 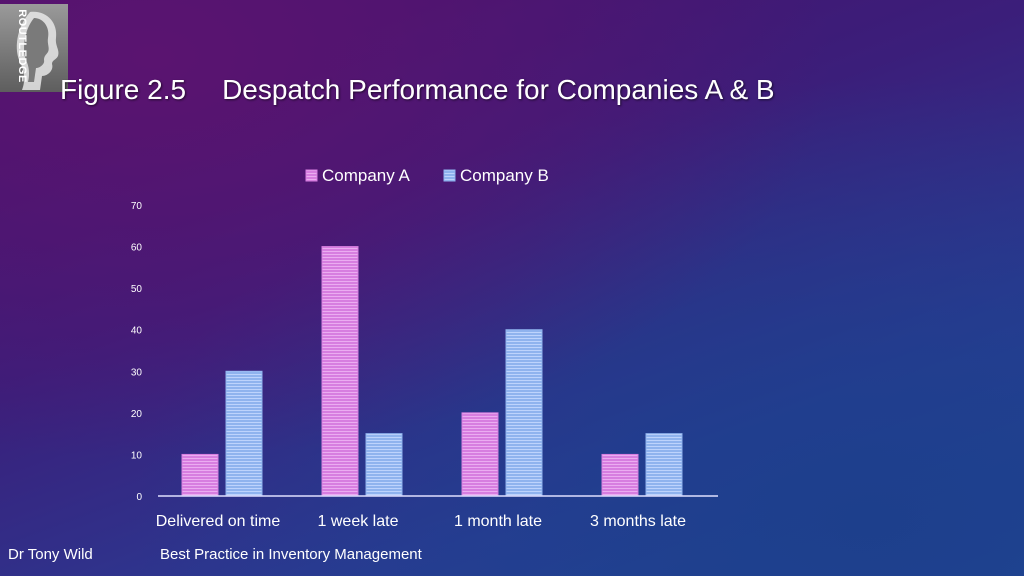 I want to click on y-tick-label: 10, so click(x=137, y=455).